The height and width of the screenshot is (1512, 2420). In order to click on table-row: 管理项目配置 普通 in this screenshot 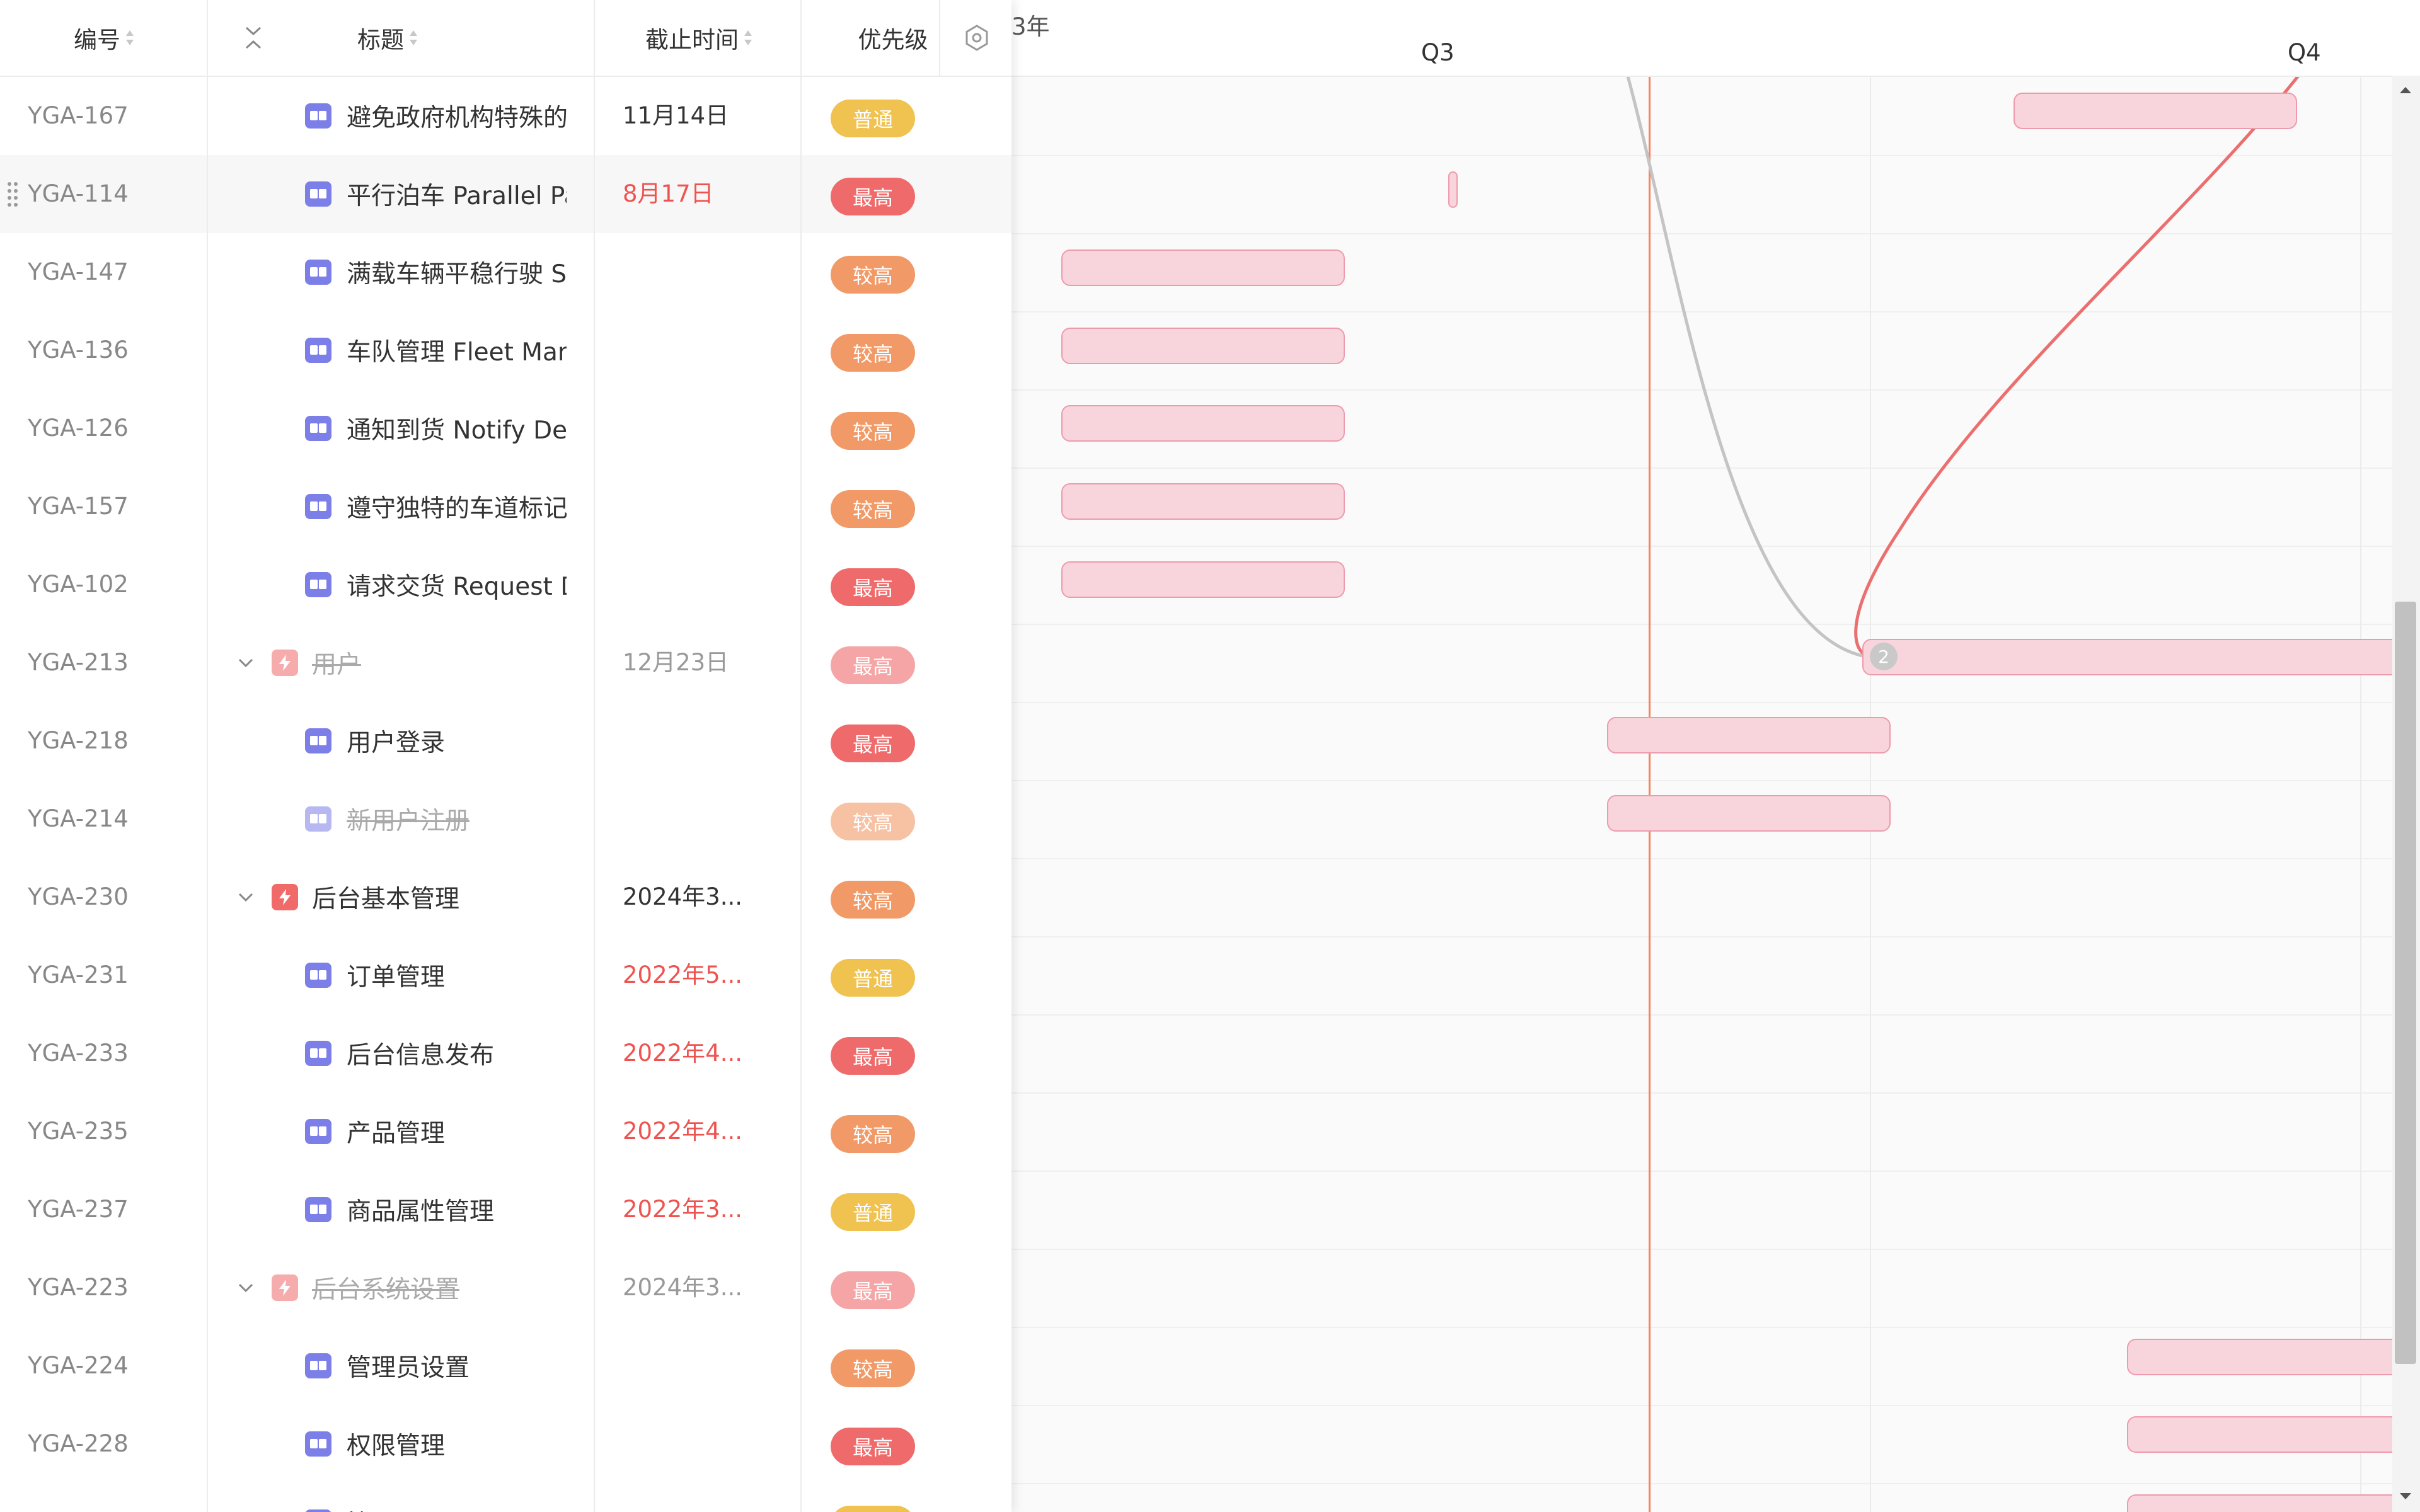, I will do `click(506, 1497)`.